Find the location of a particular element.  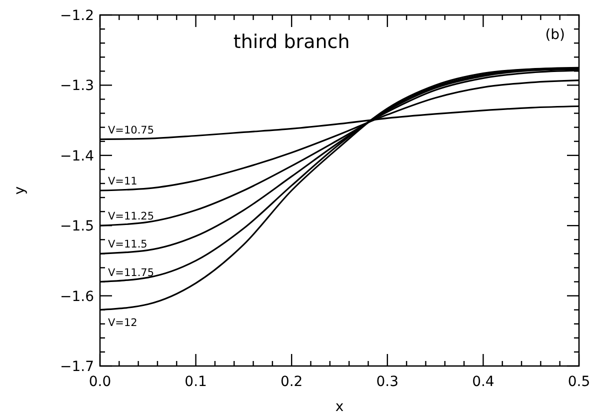

annotation: third branch is located at coordinates (291, 42).